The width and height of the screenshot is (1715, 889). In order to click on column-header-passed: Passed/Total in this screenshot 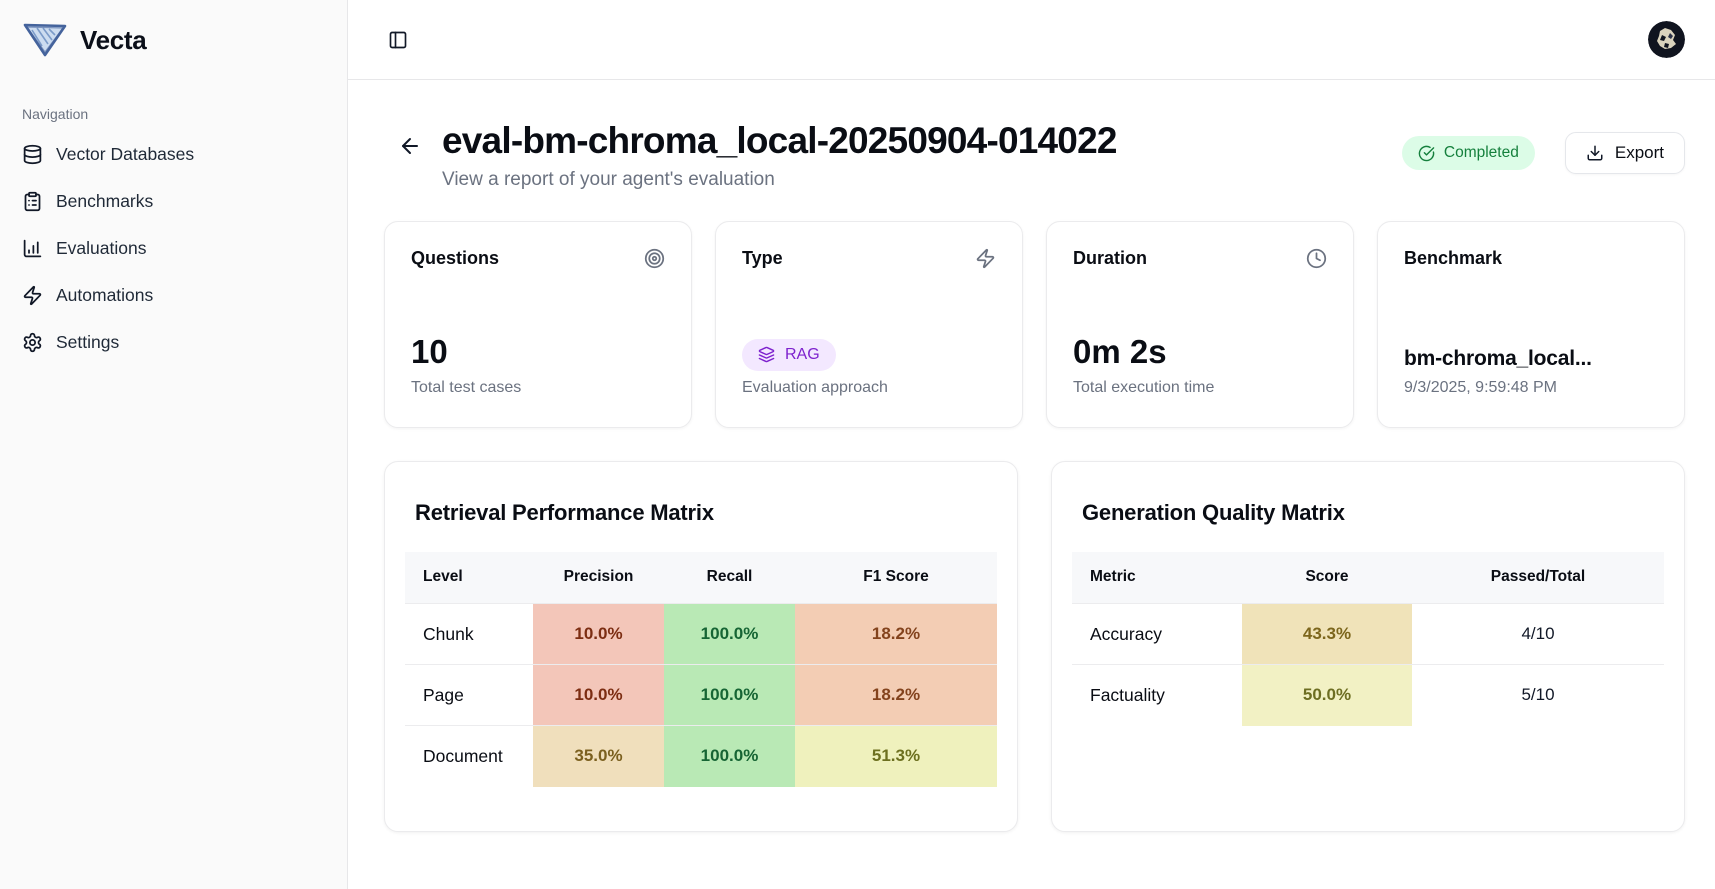, I will do `click(1538, 577)`.